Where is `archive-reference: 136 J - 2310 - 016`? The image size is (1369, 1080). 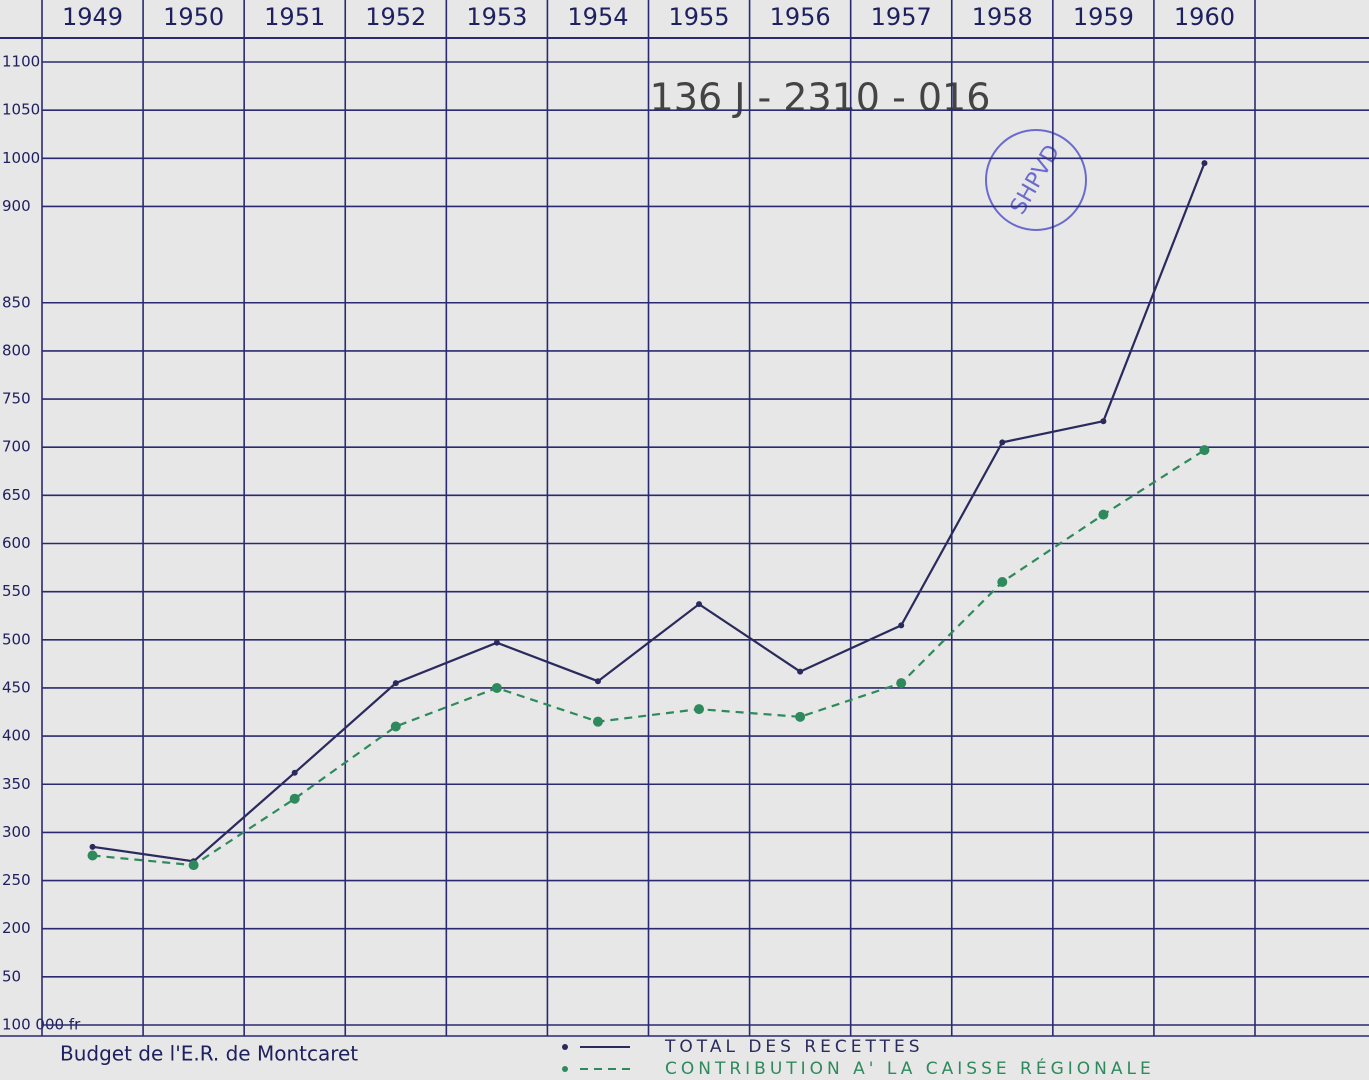
archive-reference: 136 J - 2310 - 016 is located at coordinates (820, 98).